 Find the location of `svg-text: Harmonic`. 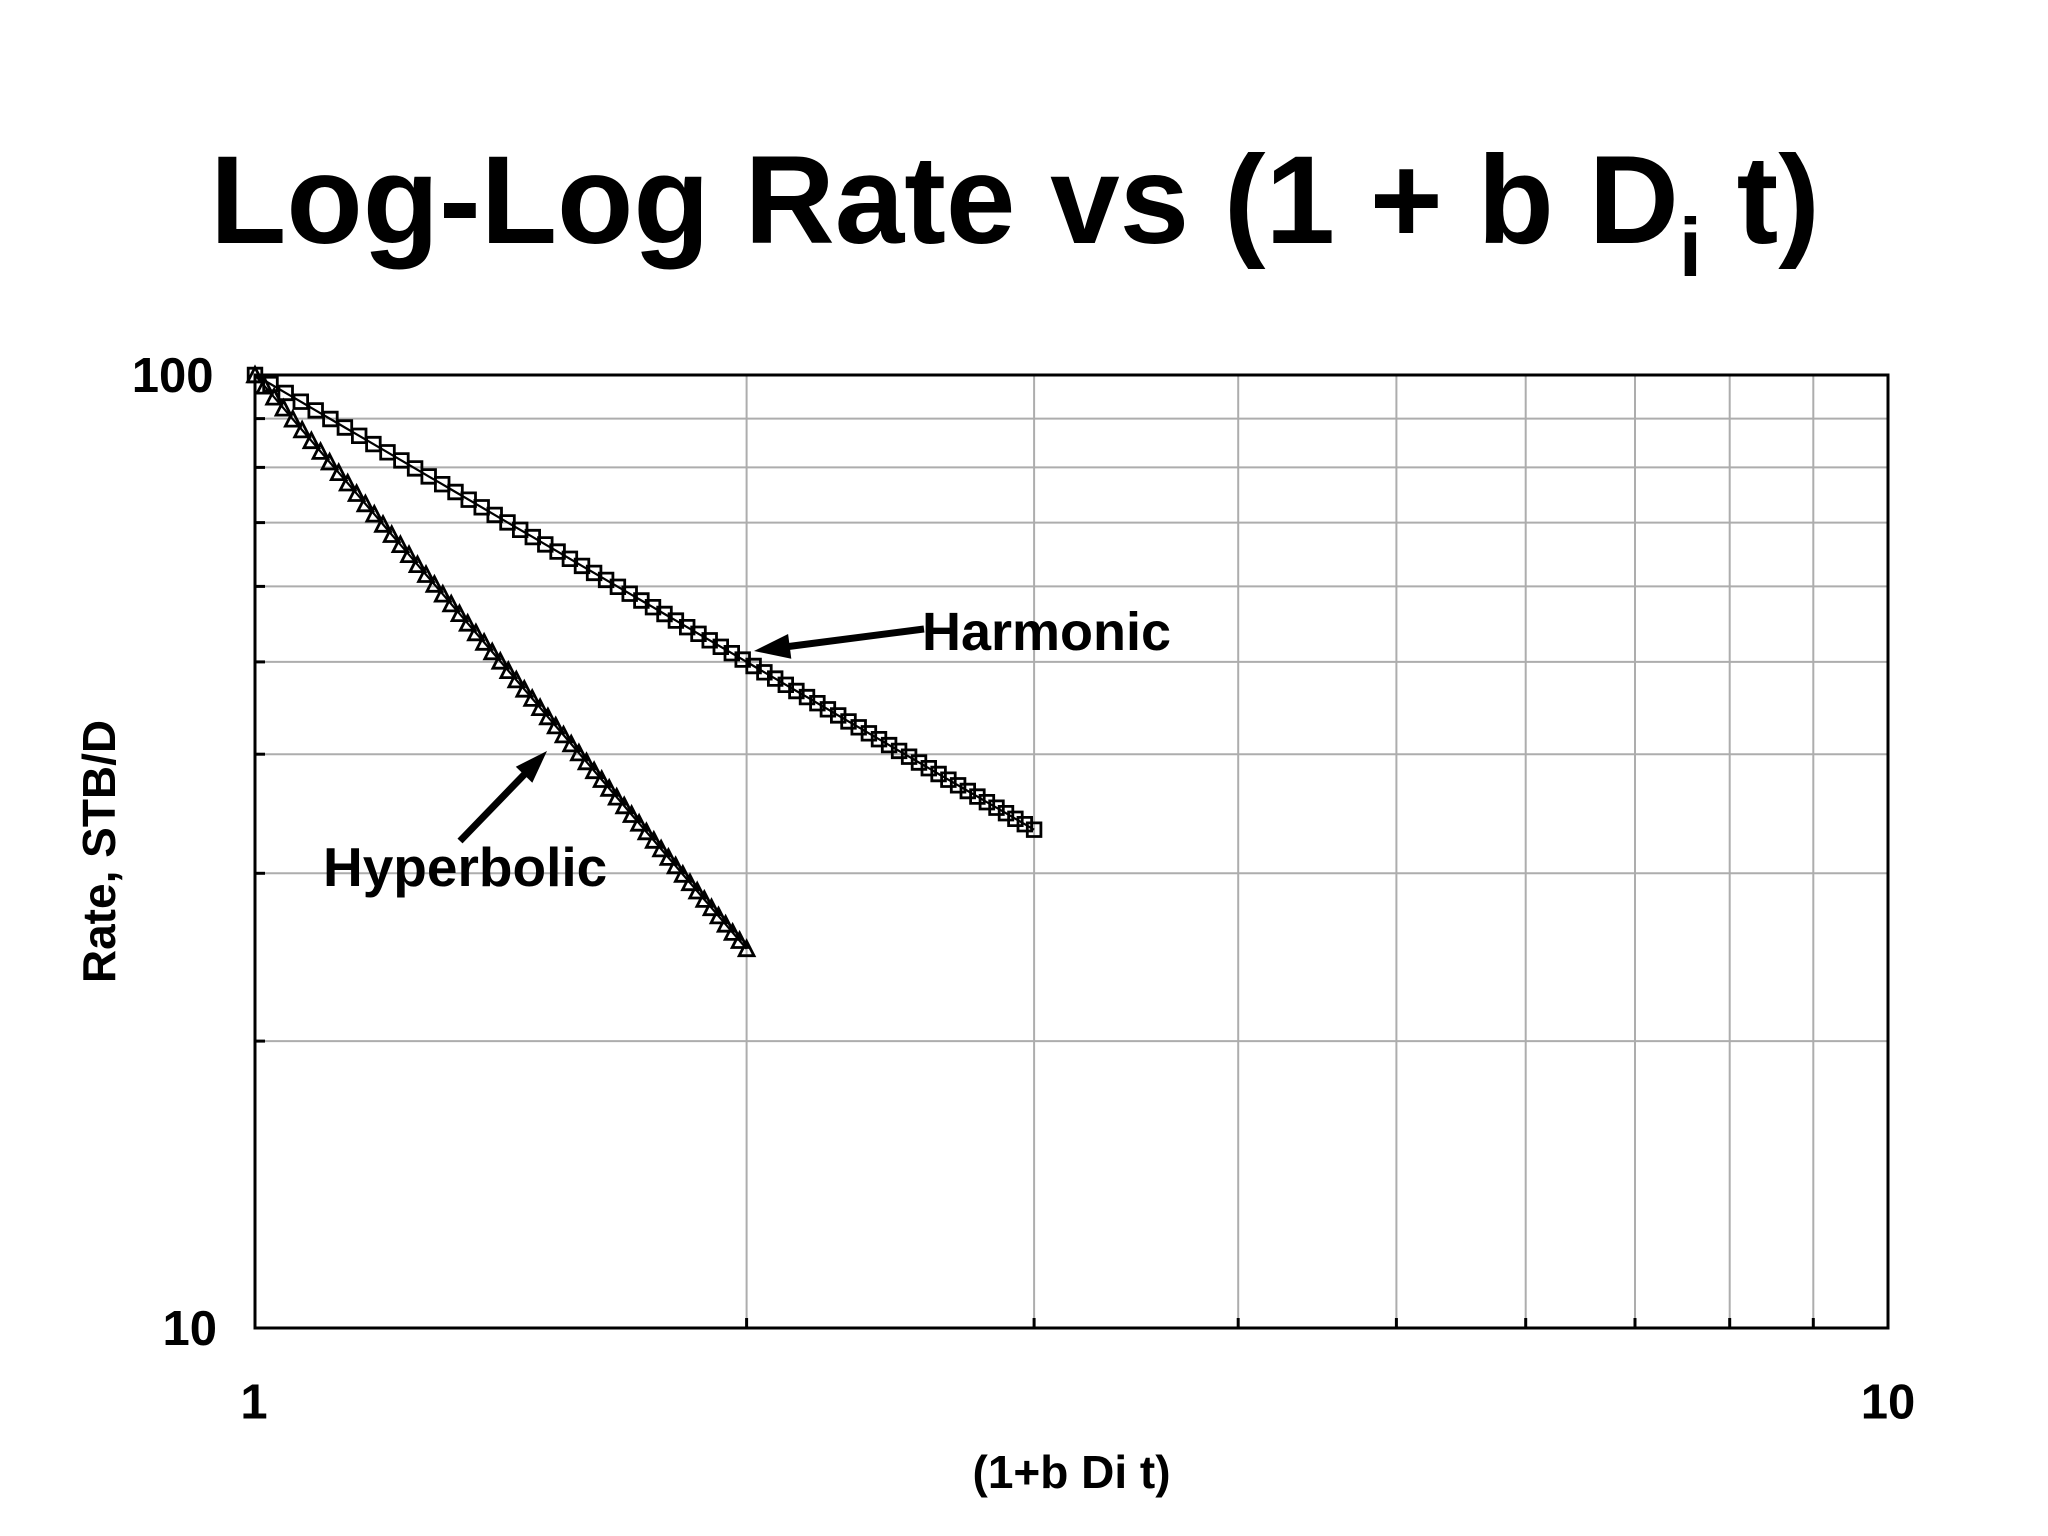

svg-text: Harmonic is located at coordinates (1046, 632).